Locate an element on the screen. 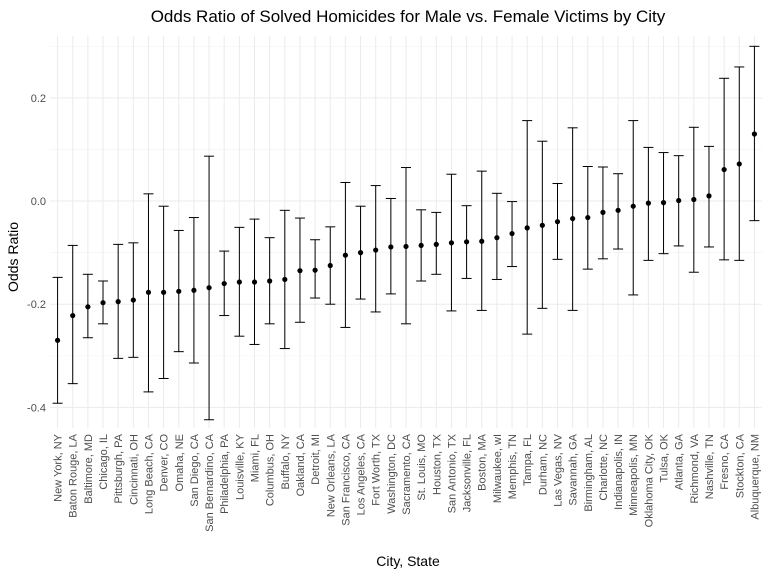 This screenshot has height=576, width=768. x-tick-label: San Diego, CA is located at coordinates (195, 469).